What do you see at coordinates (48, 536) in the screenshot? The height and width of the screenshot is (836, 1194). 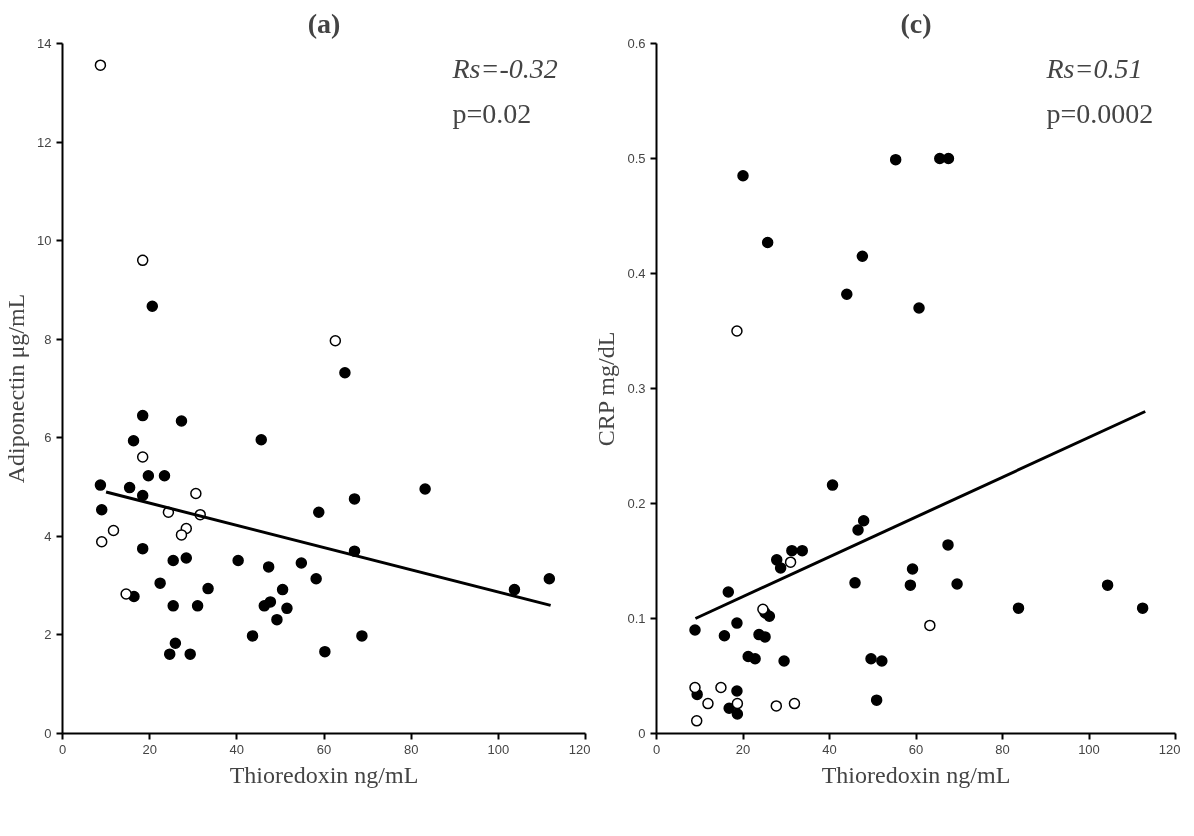 I see `y-tick-label: 4` at bounding box center [48, 536].